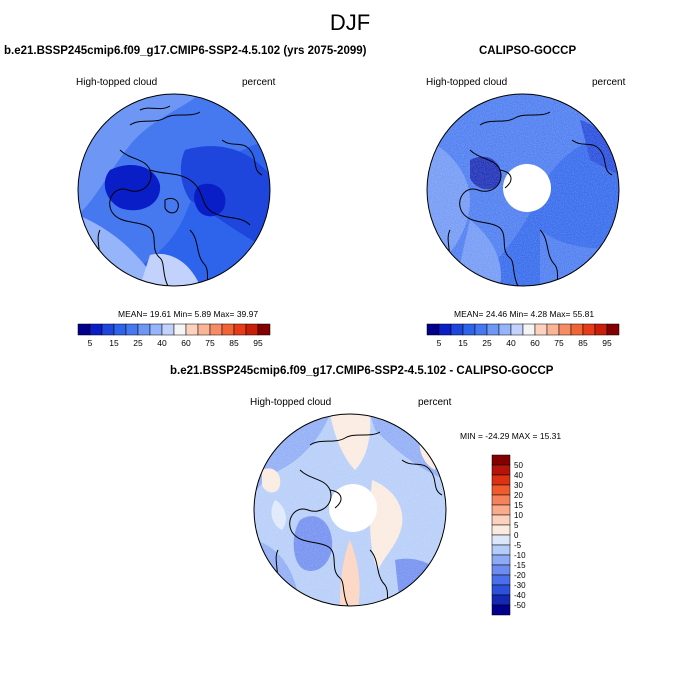  Describe the element at coordinates (518, 515) in the screenshot. I see `panel3-colorbar-tick-label: 10` at that location.